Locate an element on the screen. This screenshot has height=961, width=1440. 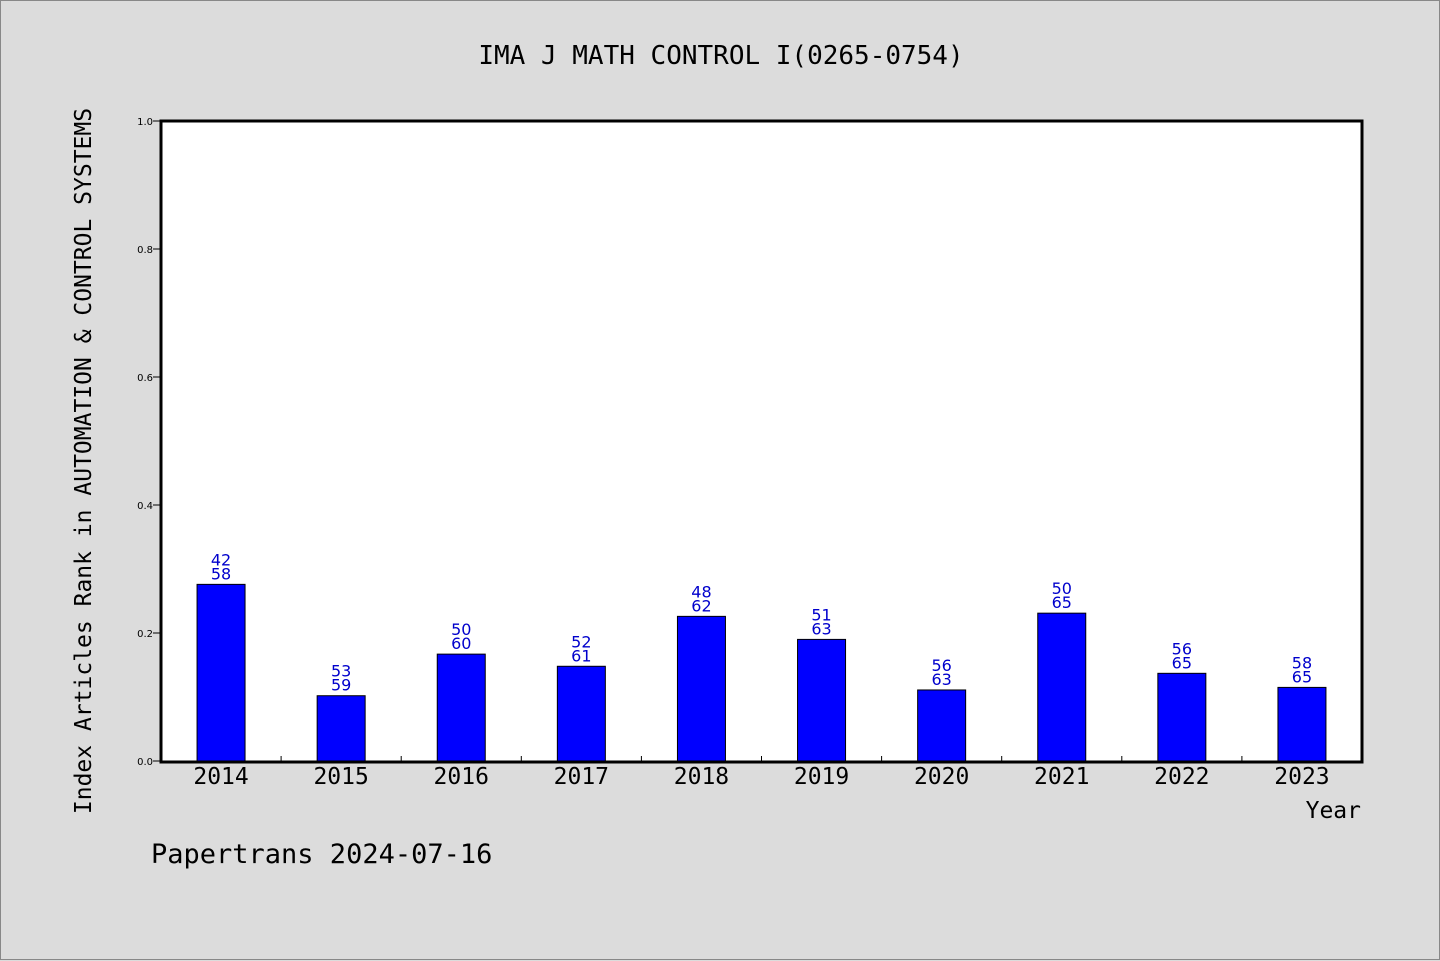
x-tick-label: 2015 is located at coordinates (340, 777).